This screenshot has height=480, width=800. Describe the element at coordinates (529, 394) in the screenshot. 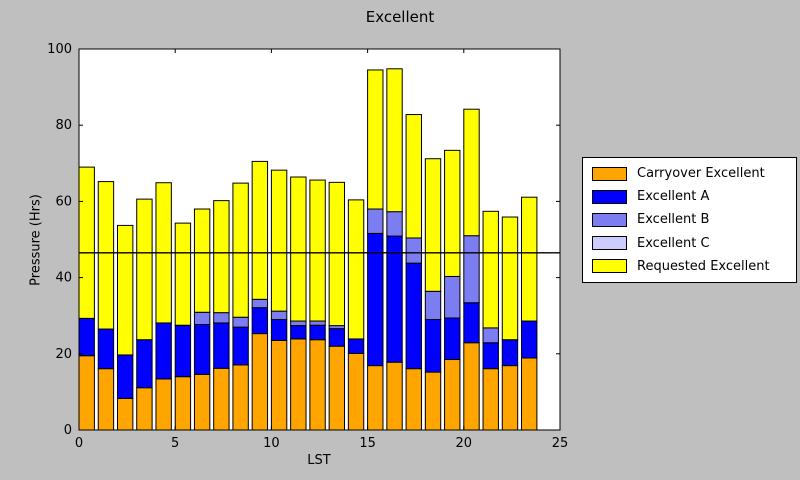

I see `bar-segment-carryover-excellent-lst23` at that location.